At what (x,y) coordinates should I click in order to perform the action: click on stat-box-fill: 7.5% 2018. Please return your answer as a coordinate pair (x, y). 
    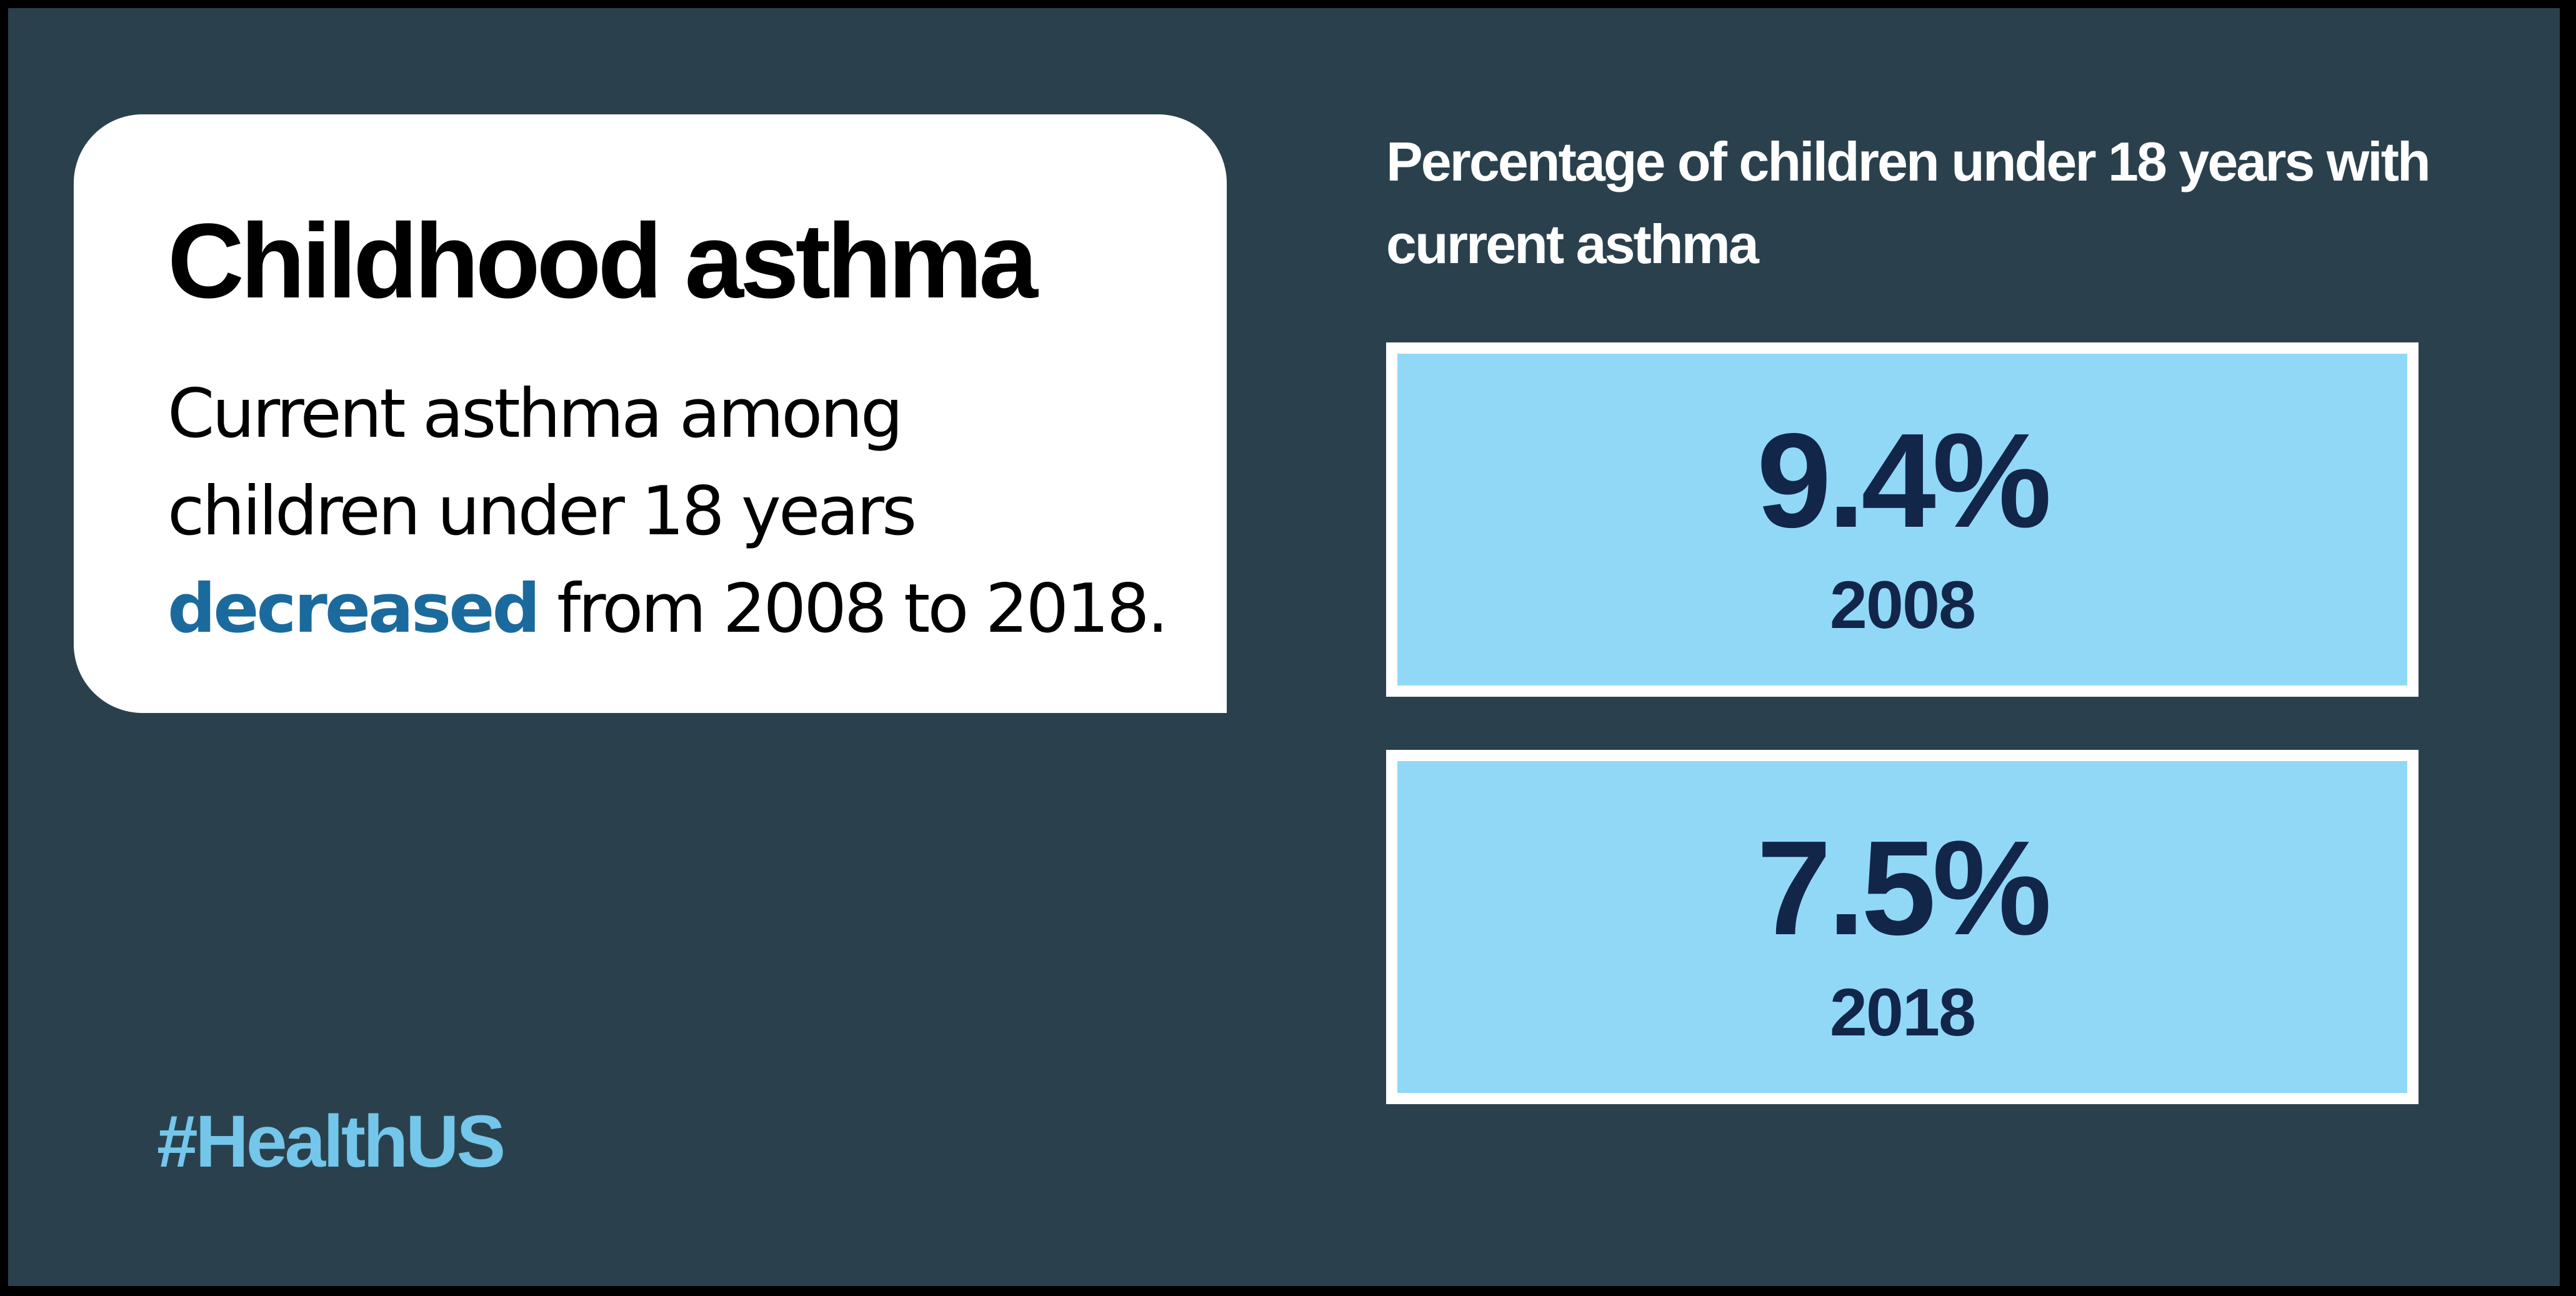
    Looking at the image, I should click on (1902, 927).